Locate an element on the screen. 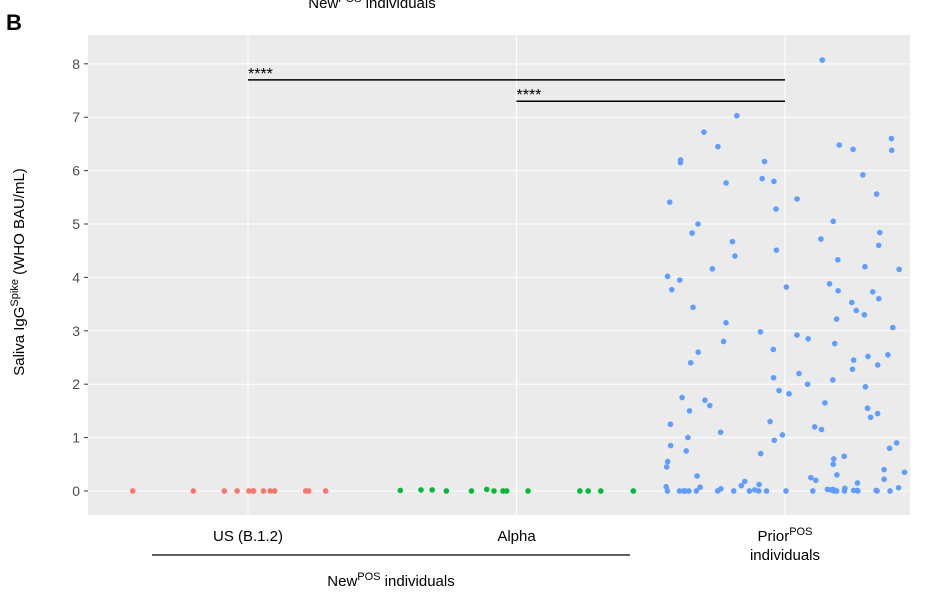 The height and width of the screenshot is (592, 938). x-tick-label-line2: individuals is located at coordinates (785, 555).